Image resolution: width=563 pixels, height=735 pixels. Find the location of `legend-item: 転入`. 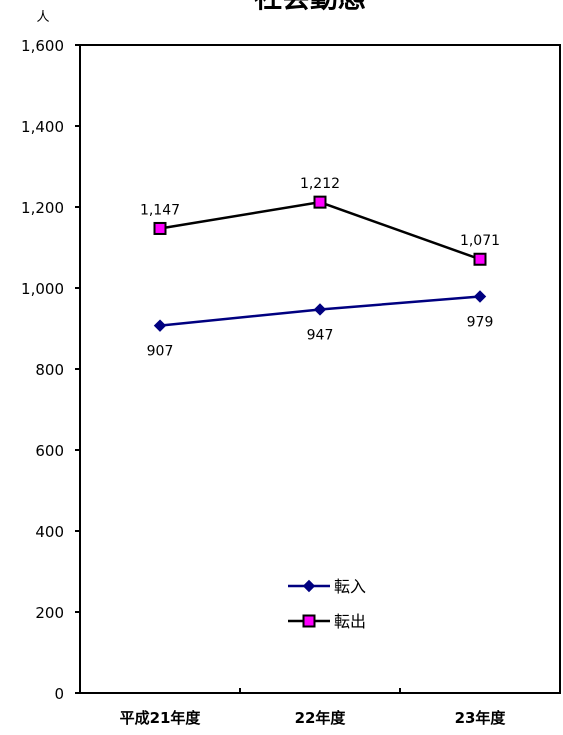

legend-item: 転入 is located at coordinates (327, 586).